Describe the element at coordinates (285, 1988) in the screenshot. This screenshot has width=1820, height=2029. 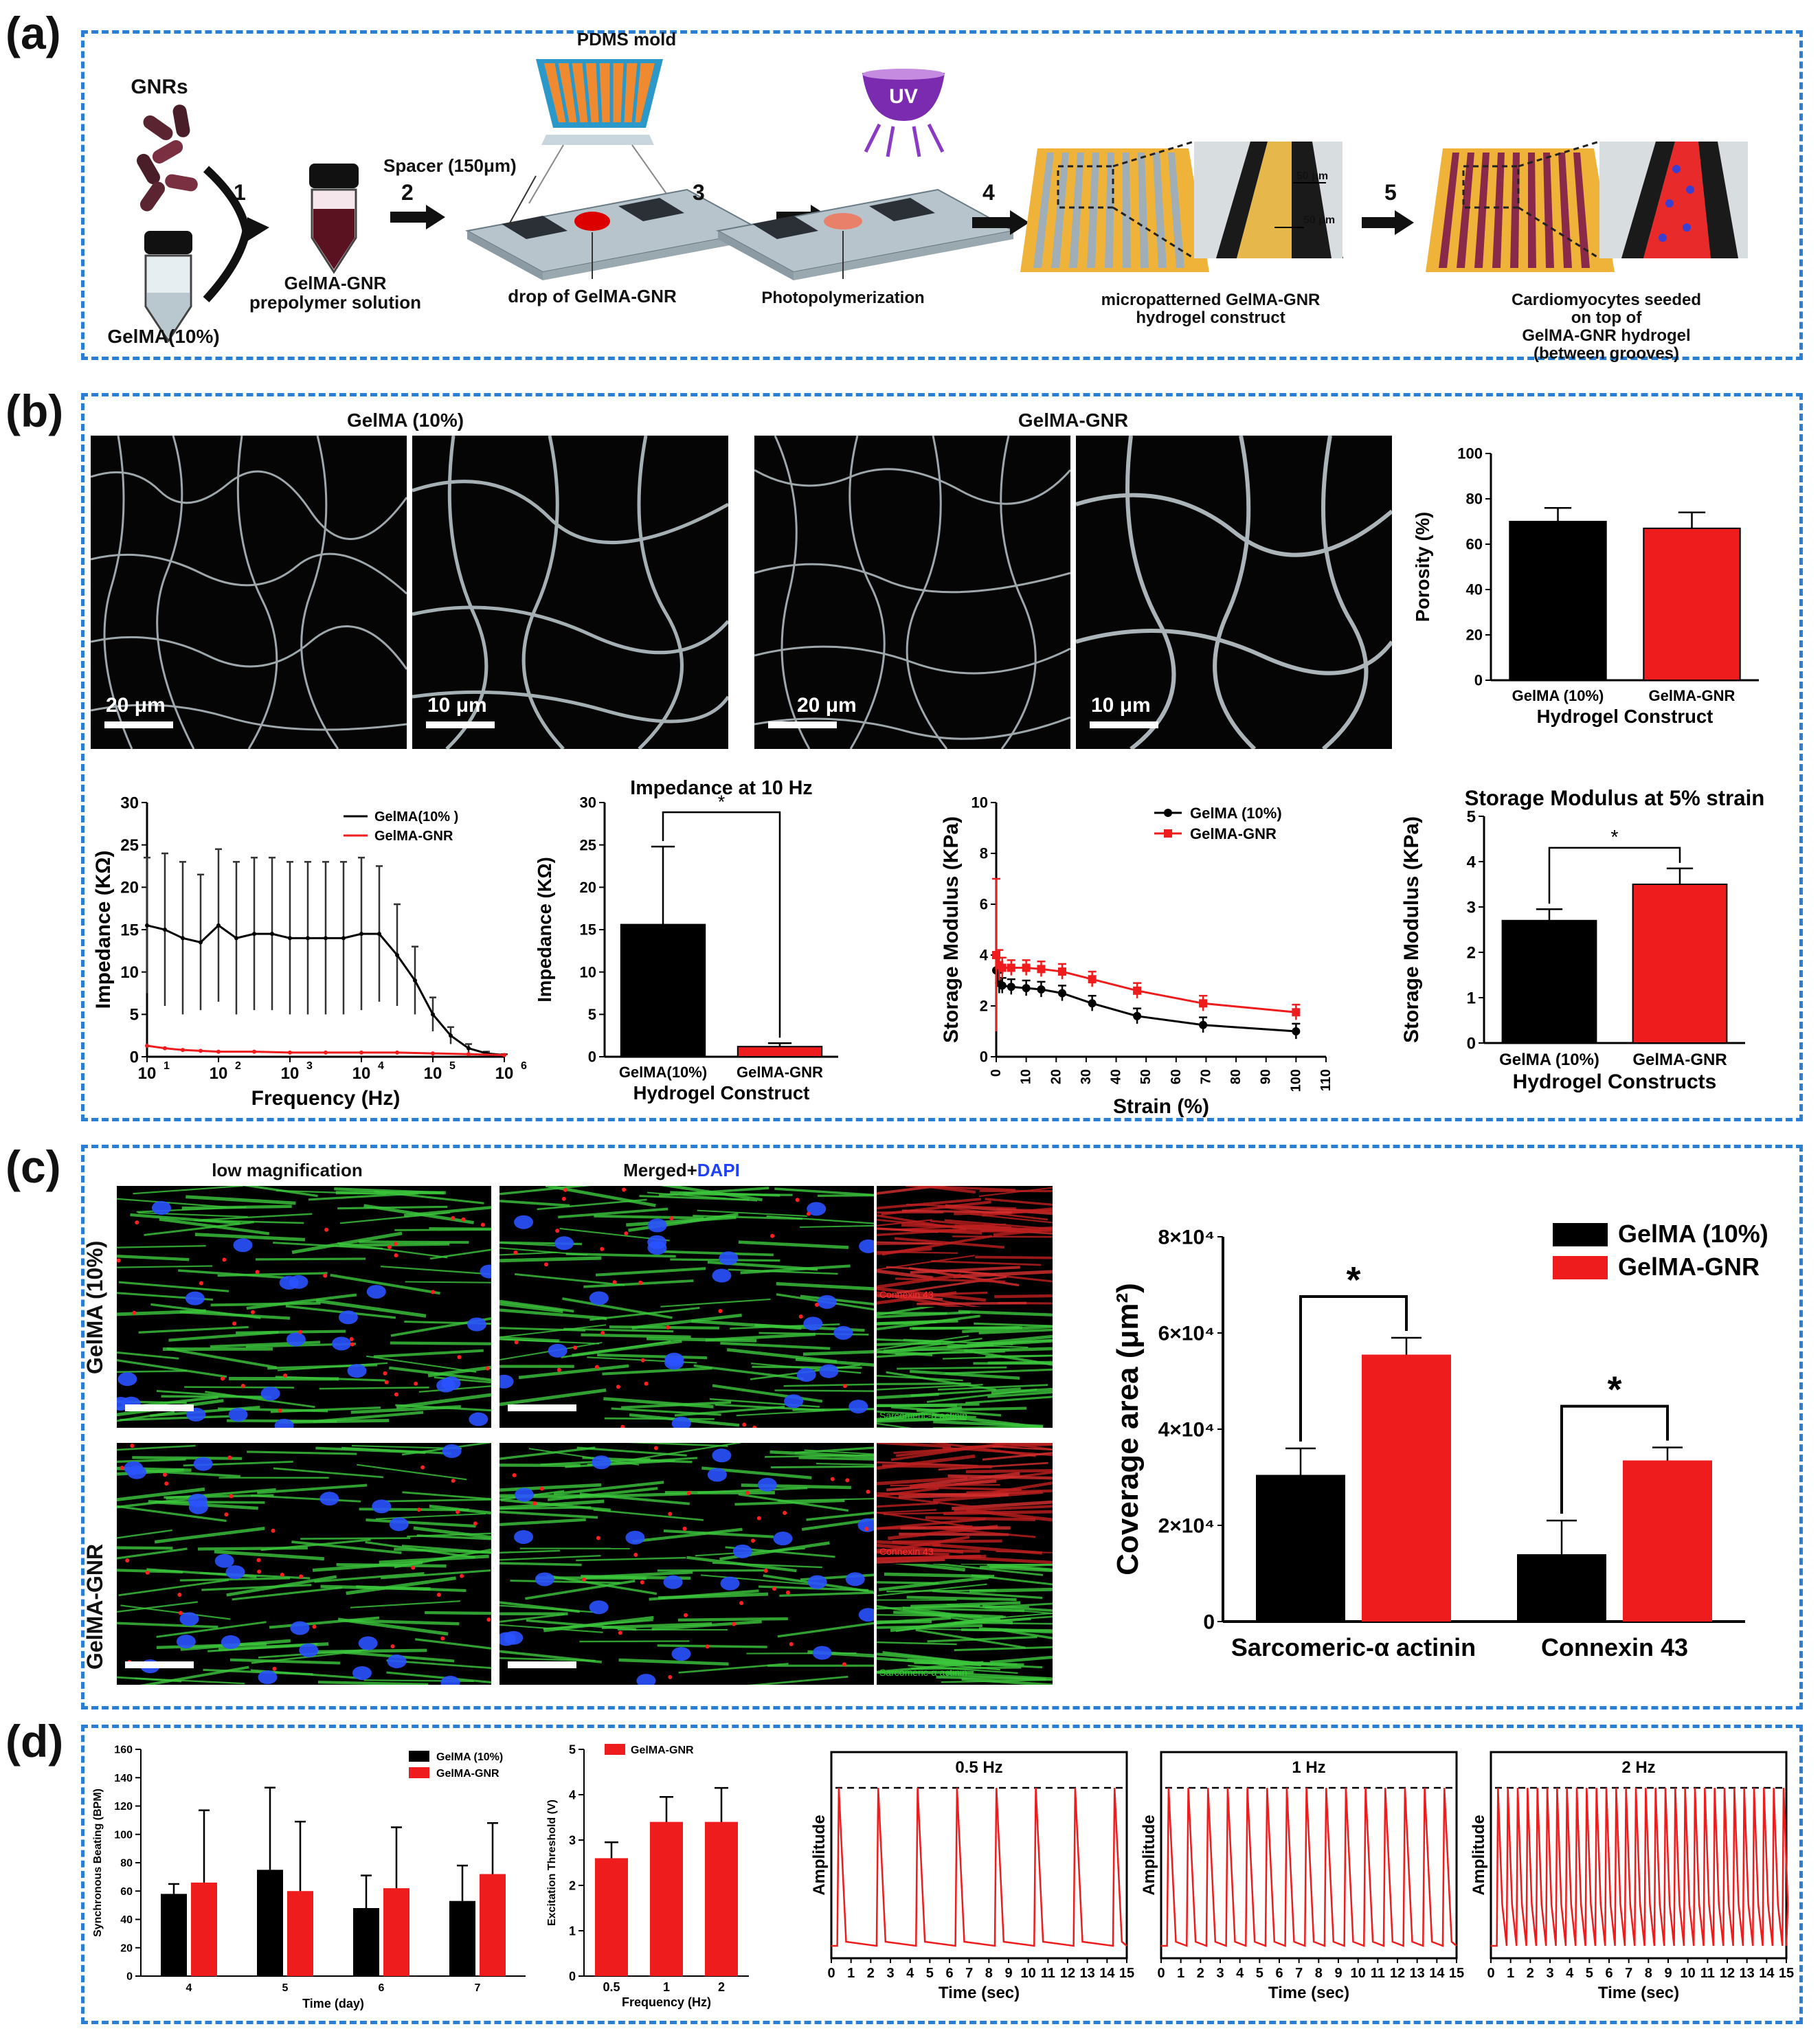
I see `x-tick-label: 5` at that location.